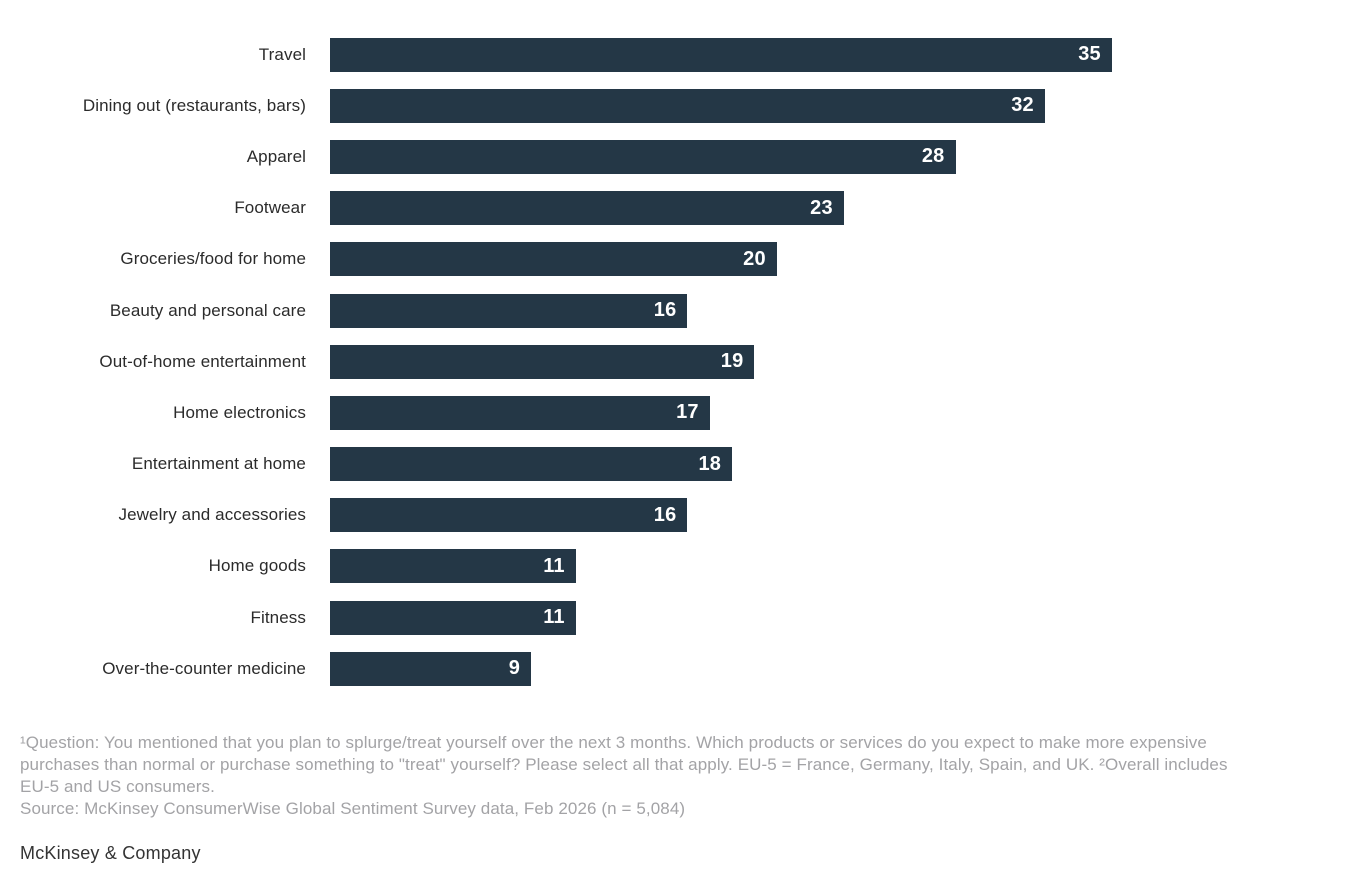 Image resolution: width=1362 pixels, height=874 pixels. I want to click on chart-row: Apparel 28, so click(681, 156).